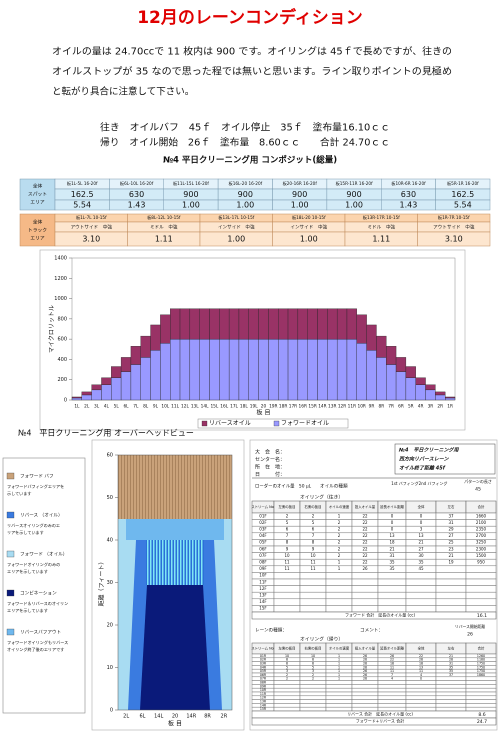 This screenshot has height=732, width=500. I want to click on column-header: ストリーム No., so click(263, 506).